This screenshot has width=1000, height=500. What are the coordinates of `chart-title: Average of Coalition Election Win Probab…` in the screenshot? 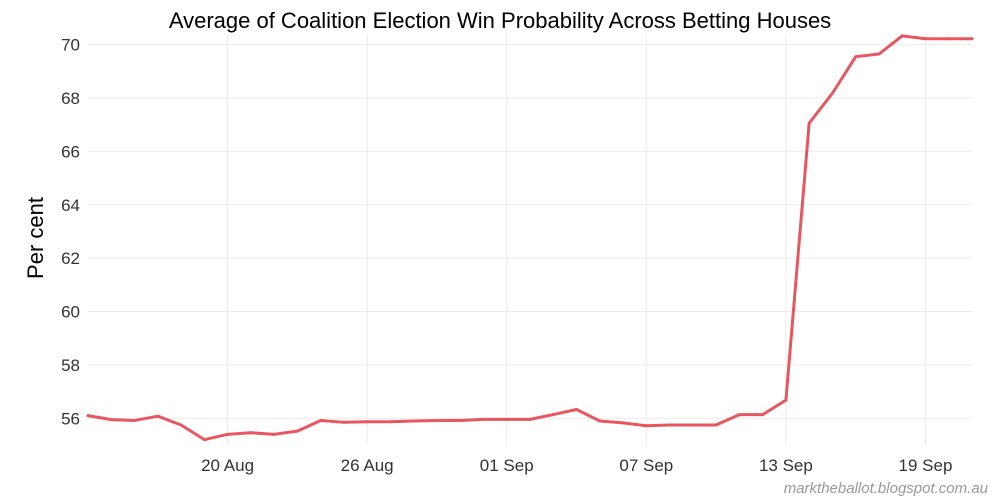 It's located at (500, 20).